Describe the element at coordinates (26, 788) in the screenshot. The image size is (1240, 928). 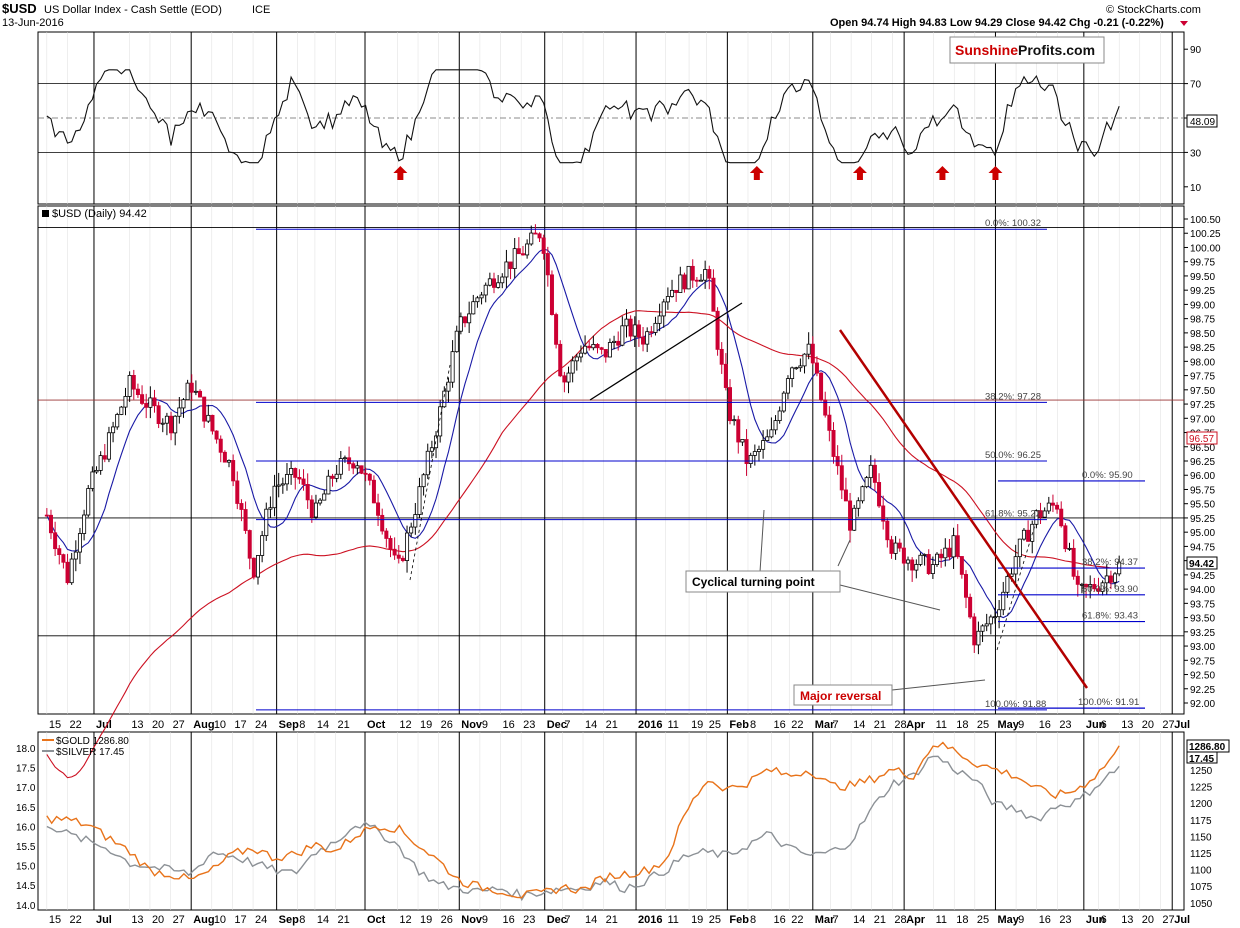
I see `silver-tick-label: 17.0` at that location.